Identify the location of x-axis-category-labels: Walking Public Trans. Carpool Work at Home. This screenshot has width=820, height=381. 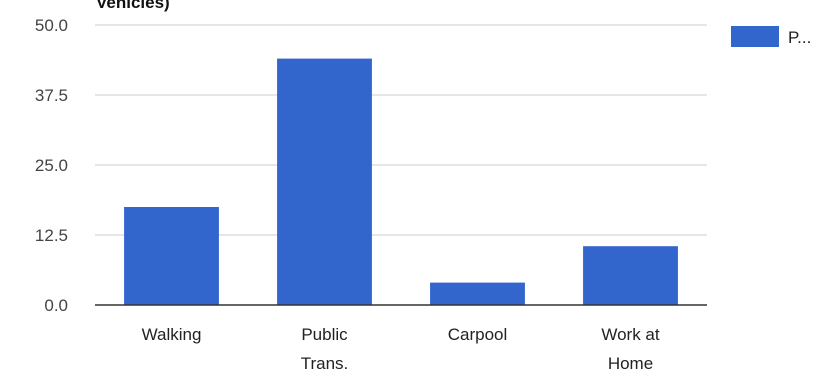
(401, 349).